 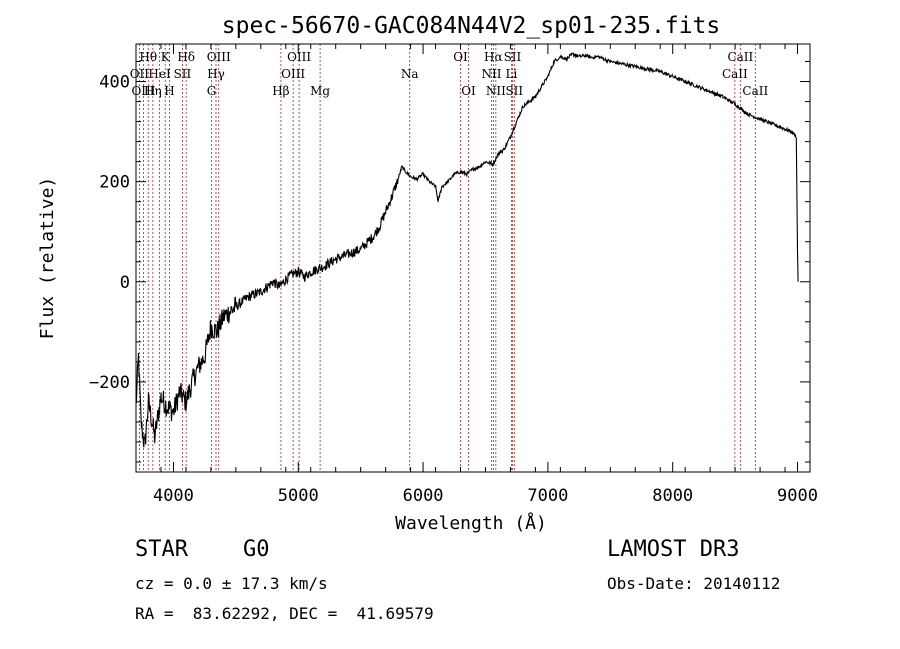 What do you see at coordinates (423, 496) in the screenshot?
I see `x-tick-label: 6000` at bounding box center [423, 496].